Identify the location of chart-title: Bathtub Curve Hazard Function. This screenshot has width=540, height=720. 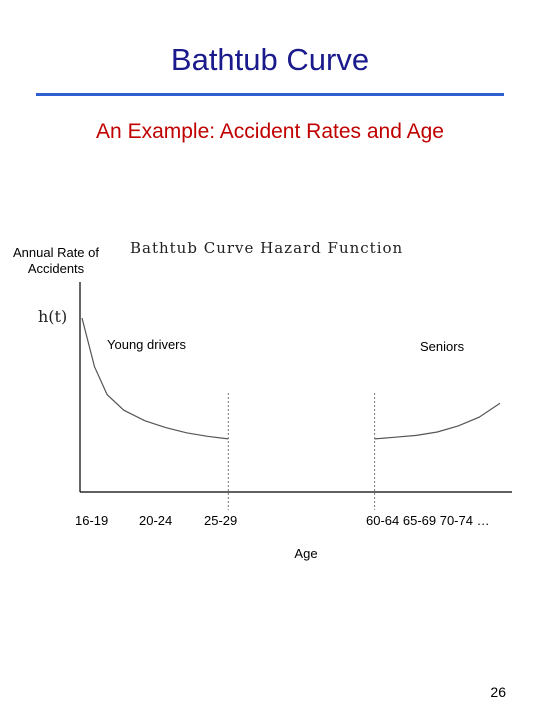
(266, 248).